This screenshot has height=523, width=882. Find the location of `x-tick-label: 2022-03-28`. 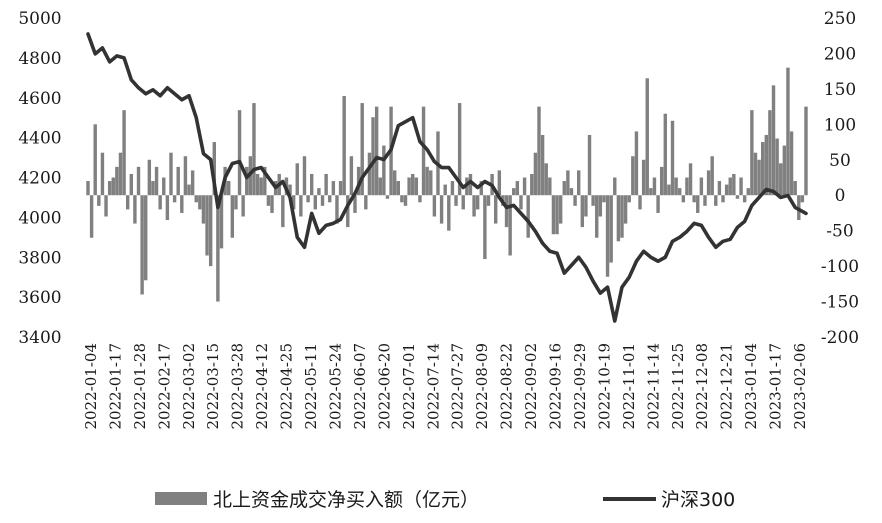

x-tick-label: 2022-03-28 is located at coordinates (238, 386).